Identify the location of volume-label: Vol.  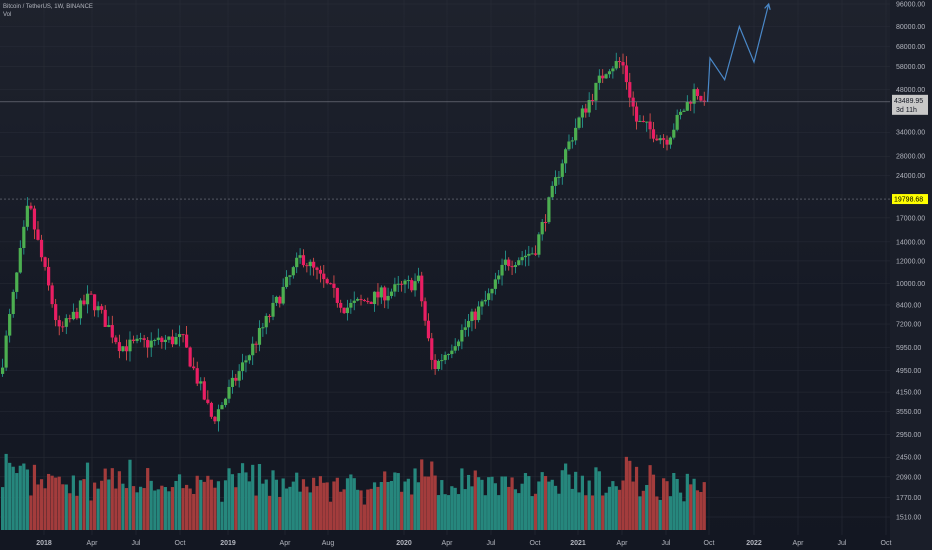
(7, 15).